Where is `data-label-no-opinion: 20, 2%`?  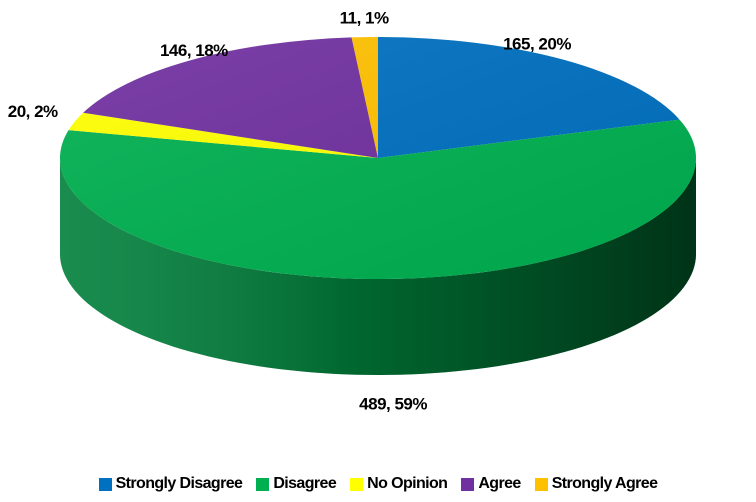
data-label-no-opinion: 20, 2% is located at coordinates (33, 111).